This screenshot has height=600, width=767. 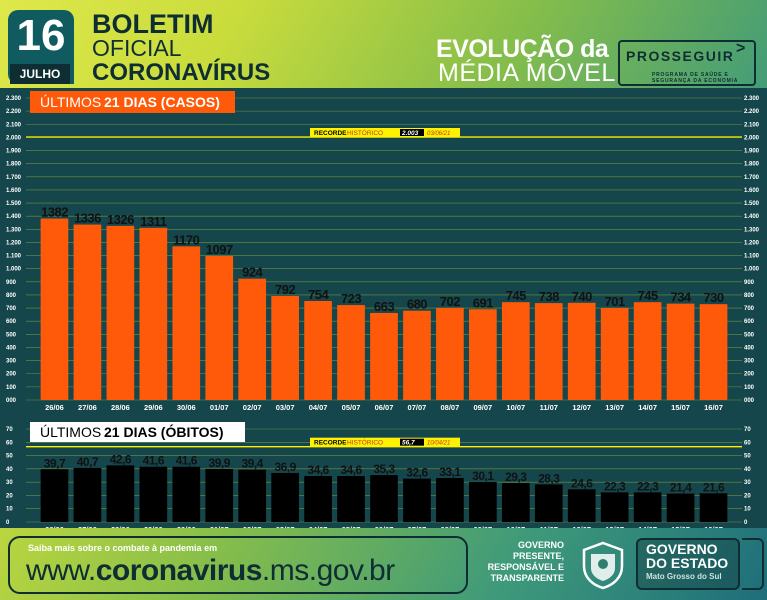 I want to click on deaths-ytick-left: 40, so click(x=9, y=470).